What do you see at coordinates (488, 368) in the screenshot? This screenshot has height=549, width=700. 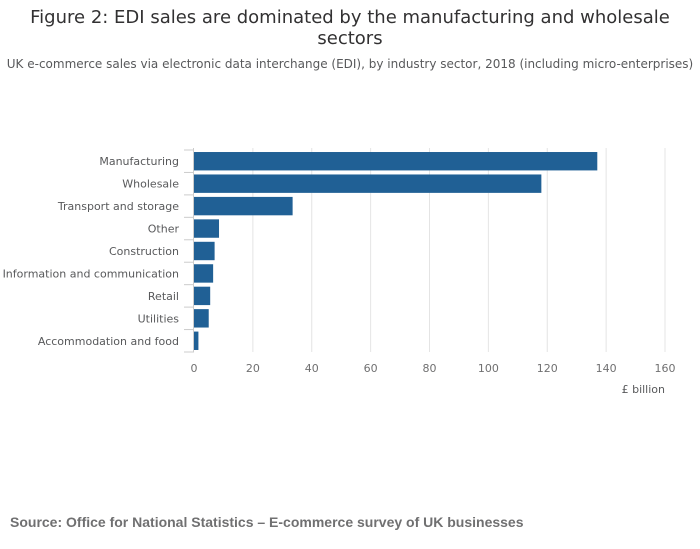 I see `x-tick-label: 100` at bounding box center [488, 368].